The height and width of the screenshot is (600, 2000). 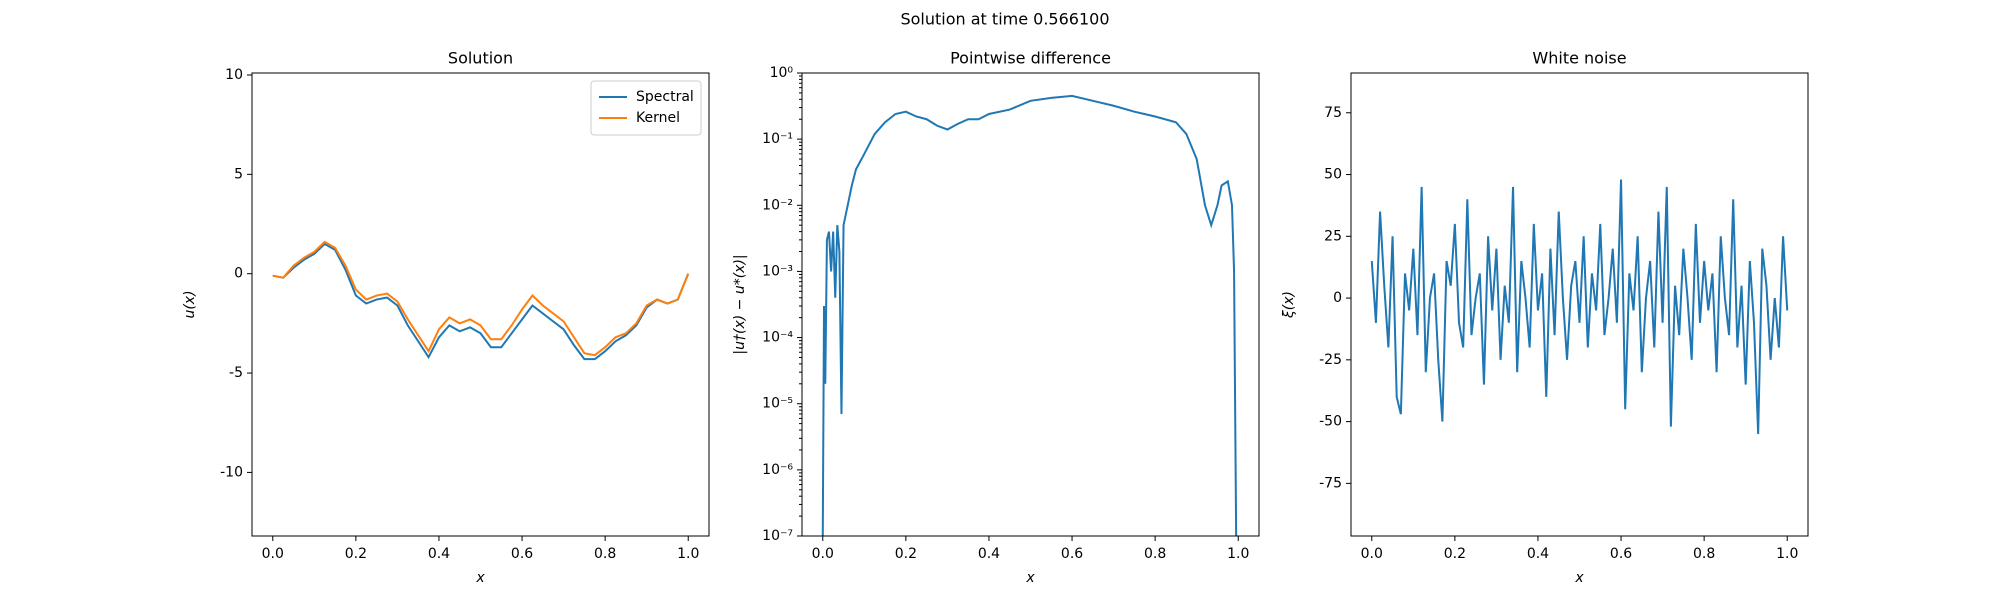 I want to click on y-tick-label: 50, so click(x=1333, y=175).